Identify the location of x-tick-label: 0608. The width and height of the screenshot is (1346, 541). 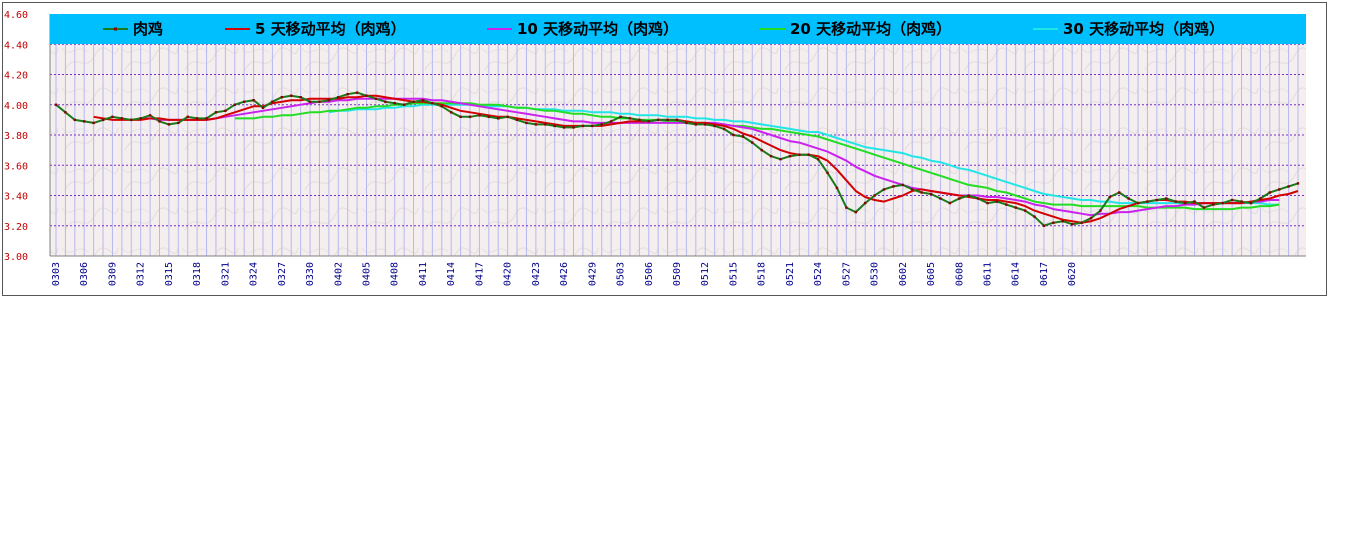
(959, 274).